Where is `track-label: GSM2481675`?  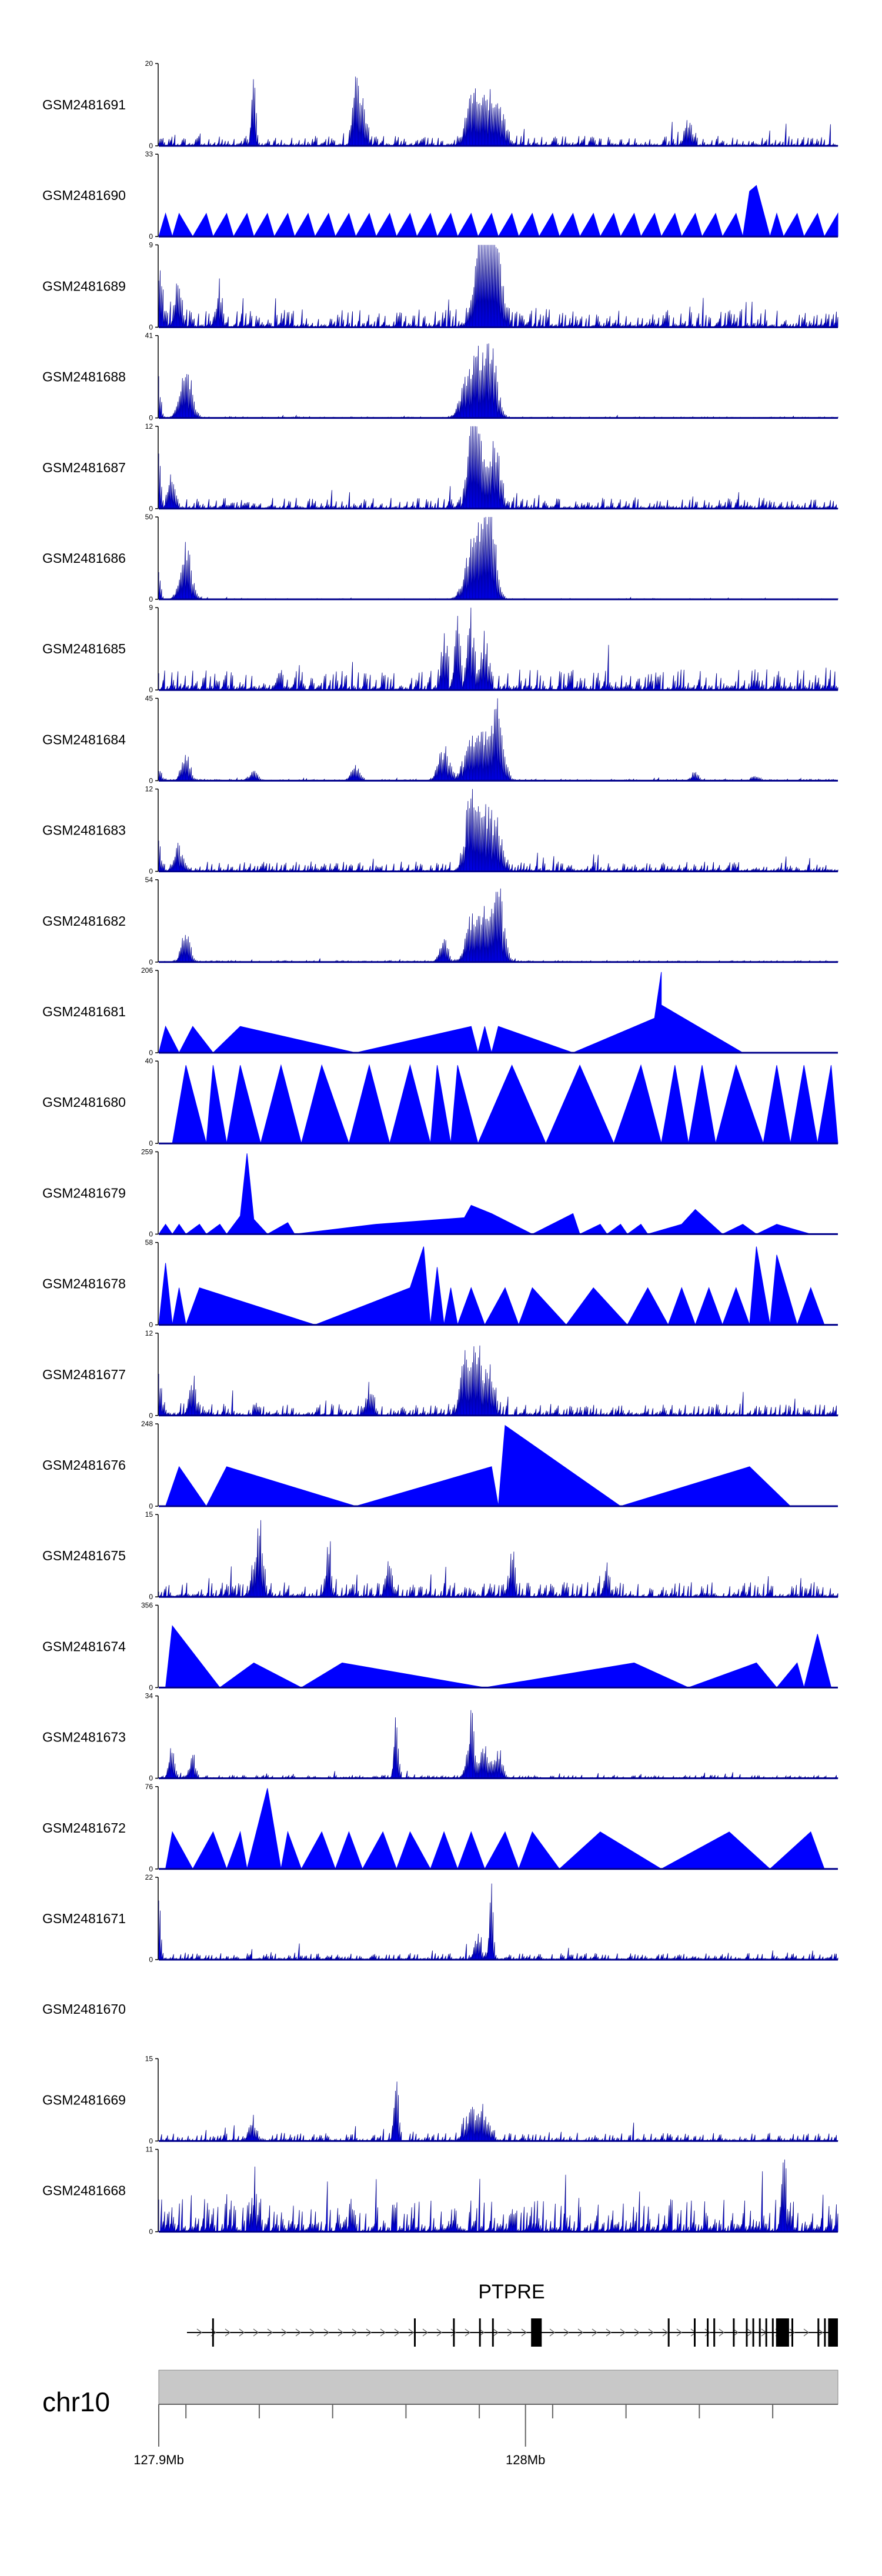 track-label: GSM2481675 is located at coordinates (84, 1555).